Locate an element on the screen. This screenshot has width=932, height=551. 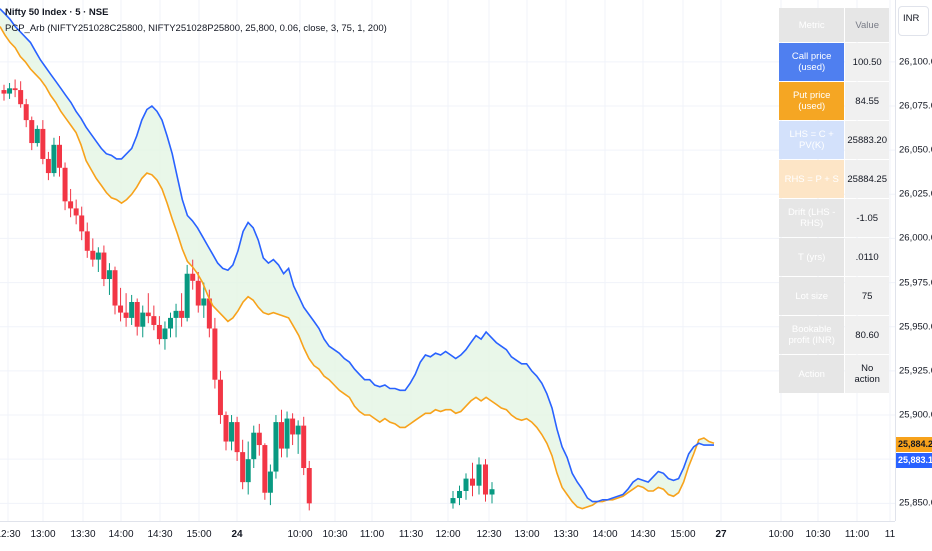
metric-name-cell: Put price (used) is located at coordinates (812, 101).